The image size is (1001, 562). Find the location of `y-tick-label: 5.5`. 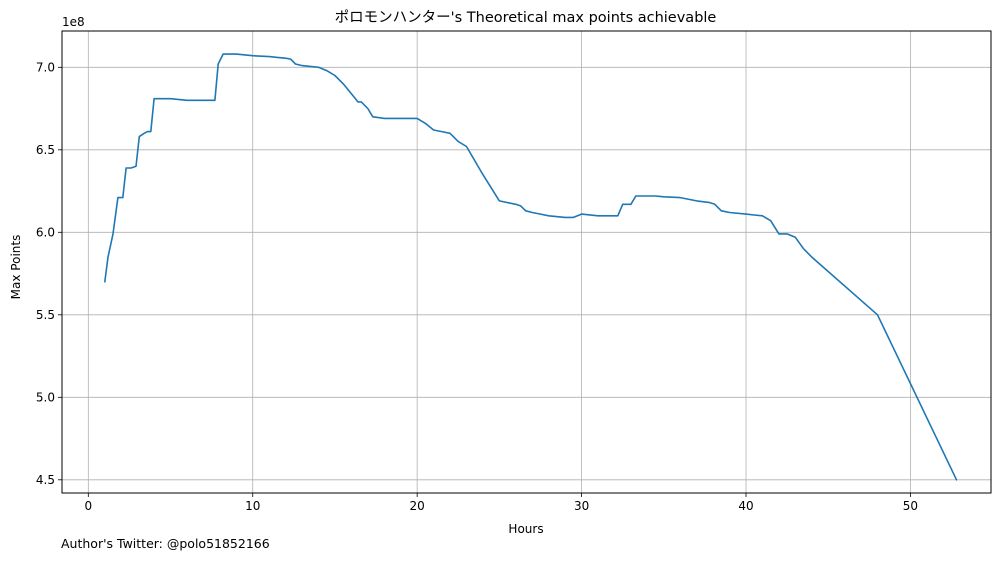

y-tick-label: 5.5 is located at coordinates (45, 315).